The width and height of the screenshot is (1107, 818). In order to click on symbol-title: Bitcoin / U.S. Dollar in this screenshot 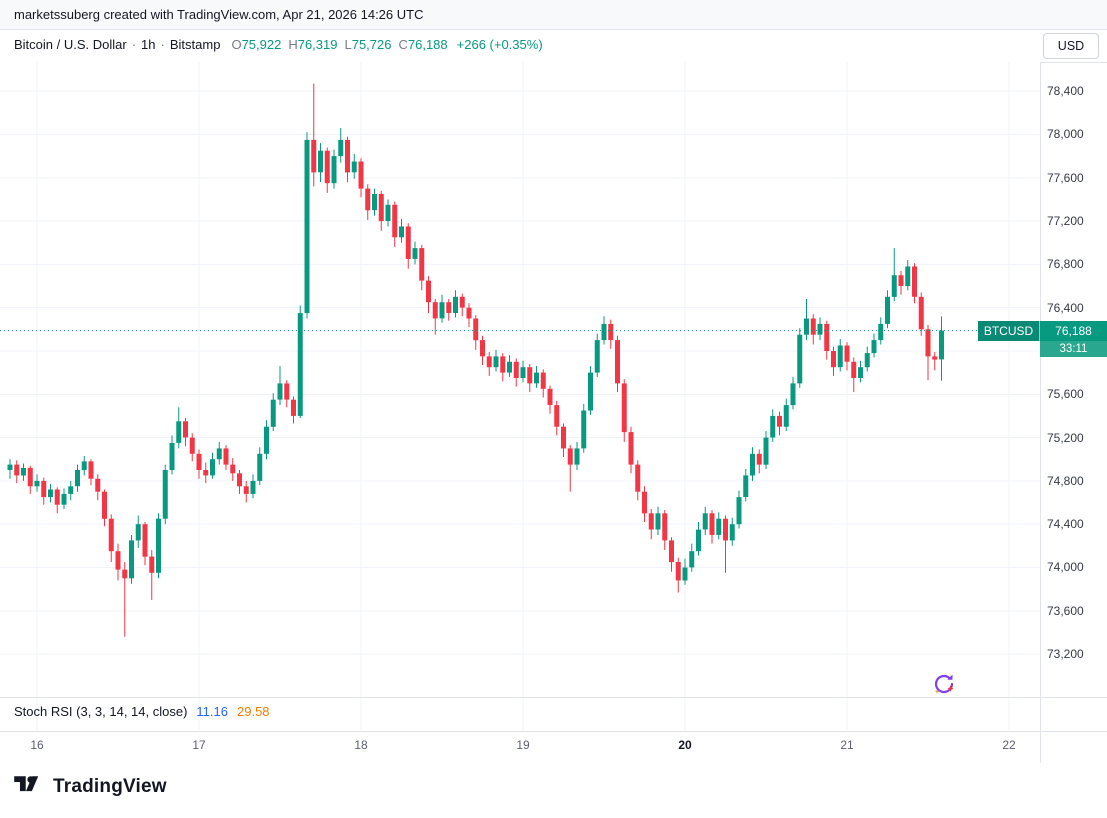, I will do `click(70, 44)`.